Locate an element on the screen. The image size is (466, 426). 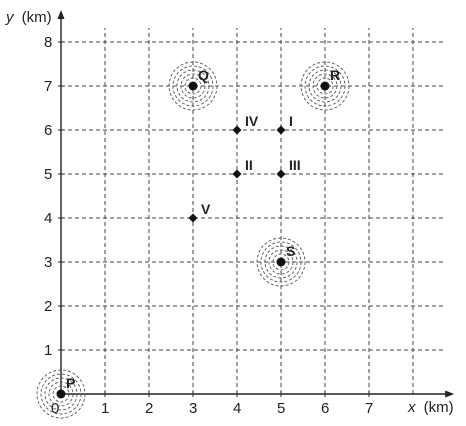
x-tick-label: 2 is located at coordinates (149, 408).